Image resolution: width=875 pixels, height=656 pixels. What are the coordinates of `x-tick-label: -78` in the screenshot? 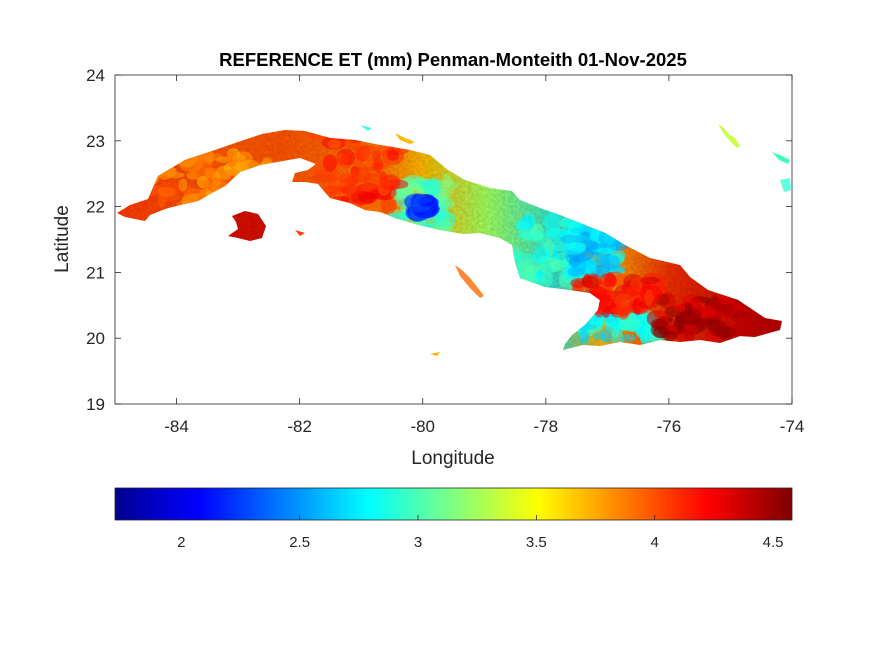 It's located at (546, 426).